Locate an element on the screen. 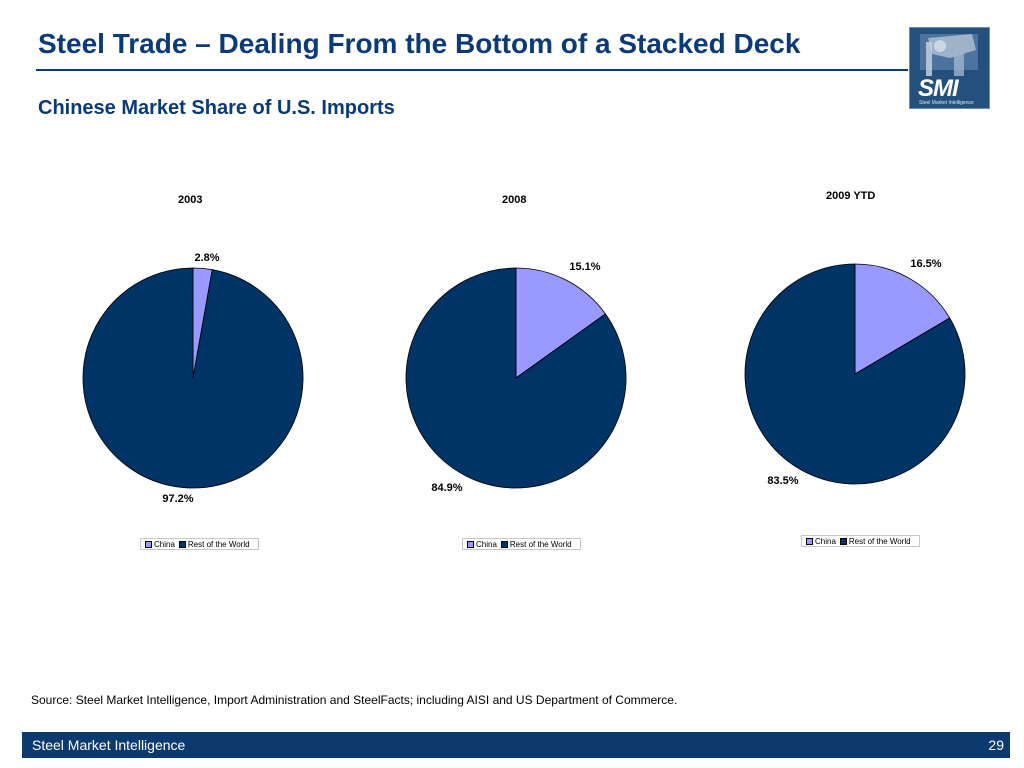  pie-title-2003: 2003 is located at coordinates (190, 200).